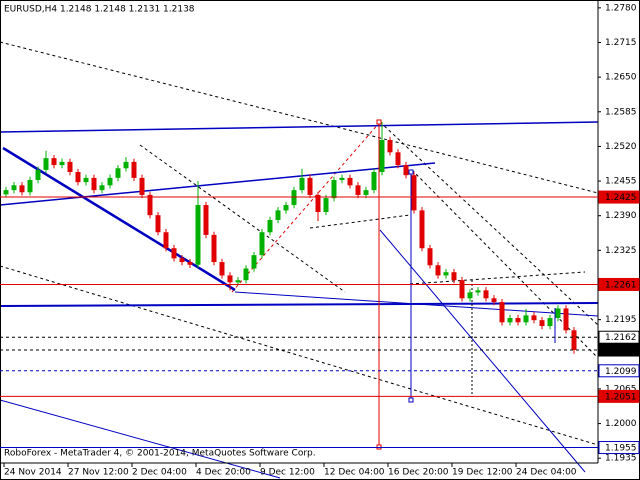 This screenshot has width=640, height=480. Describe the element at coordinates (159, 473) in the screenshot. I see `x-tick-label: 2 Dec 04:00` at that location.